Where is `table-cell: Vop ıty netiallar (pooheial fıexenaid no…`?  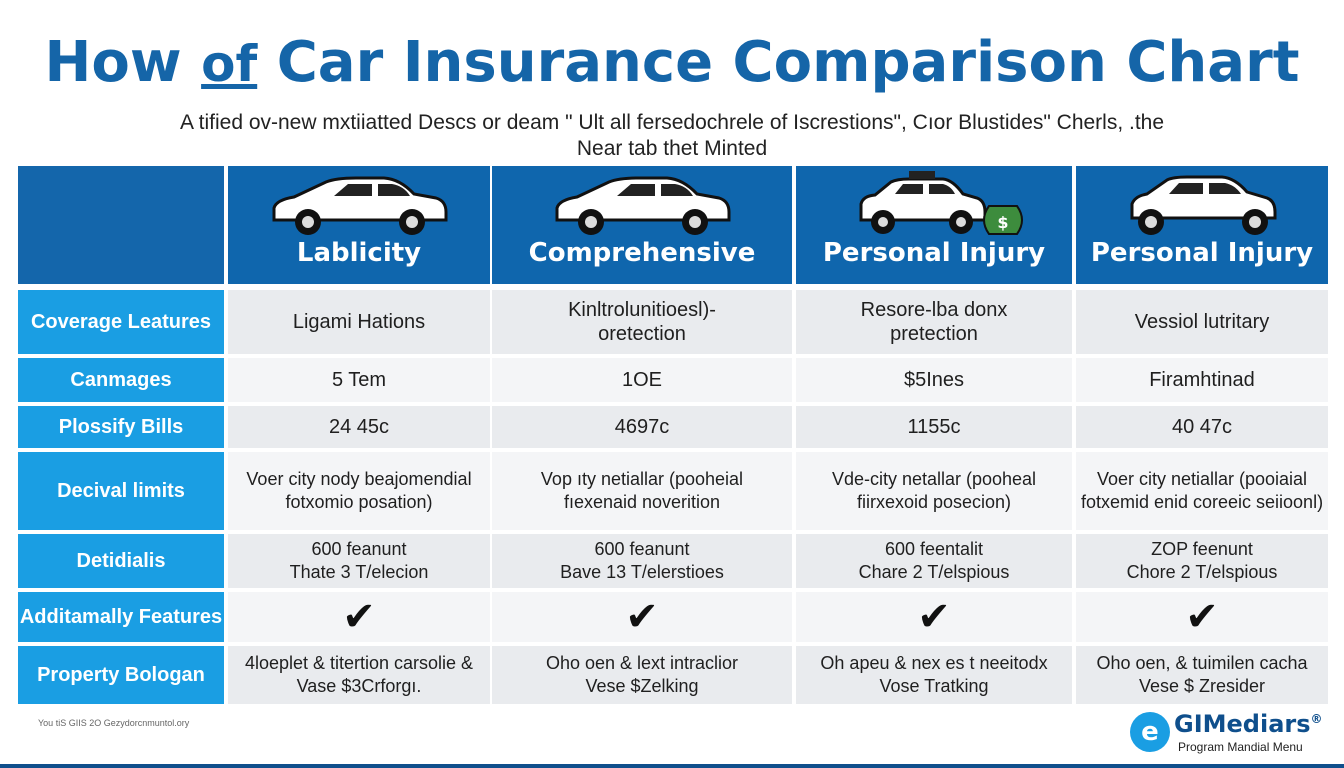 table-cell: Vop ıty netiallar (pooheial fıexenaid no… is located at coordinates (642, 491).